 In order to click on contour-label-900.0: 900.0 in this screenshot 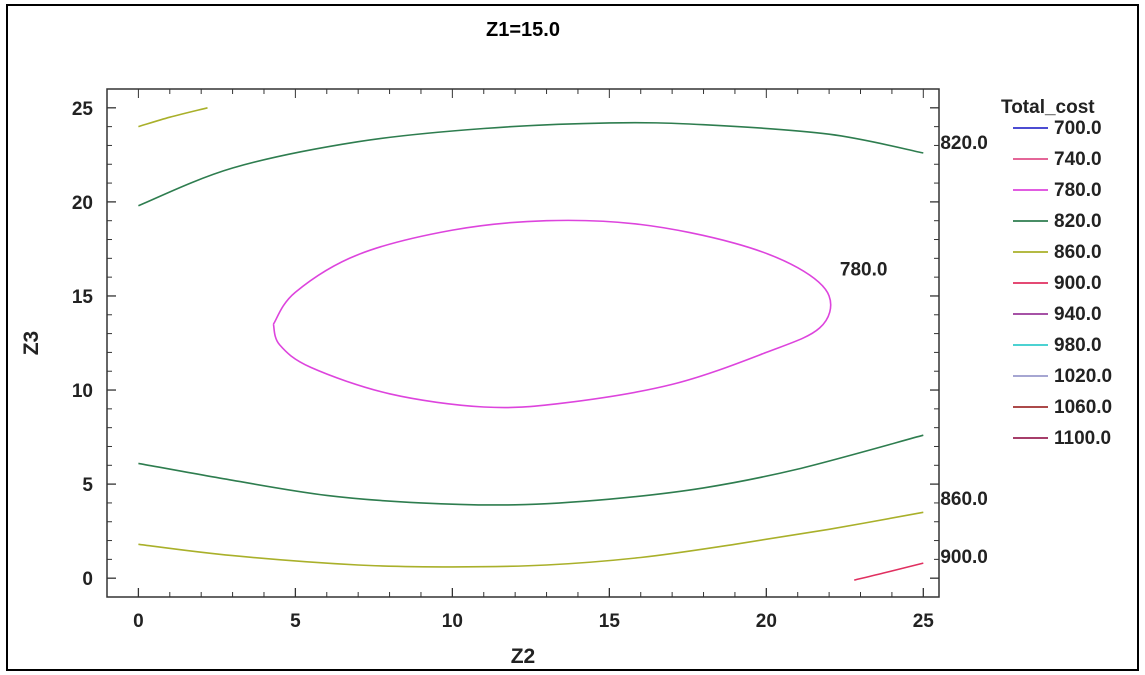, I will do `click(964, 557)`.